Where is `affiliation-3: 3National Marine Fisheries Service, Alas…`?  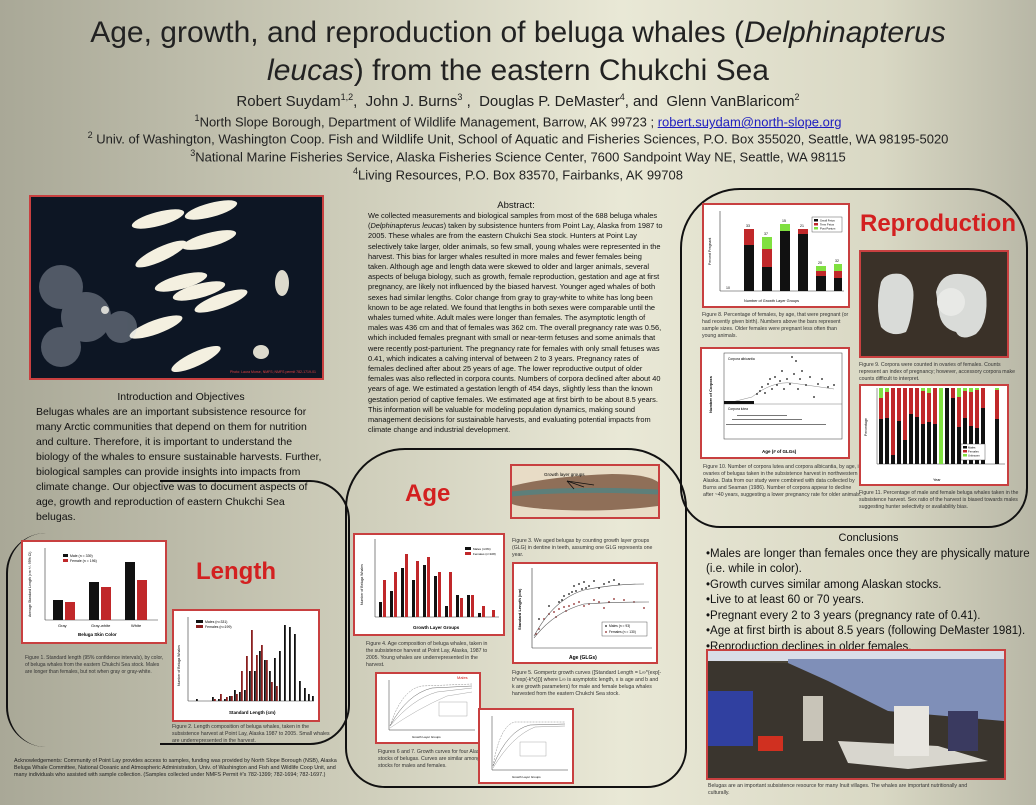
affiliation-3: 3National Marine Fisheries Service, Alas… is located at coordinates (518, 156).